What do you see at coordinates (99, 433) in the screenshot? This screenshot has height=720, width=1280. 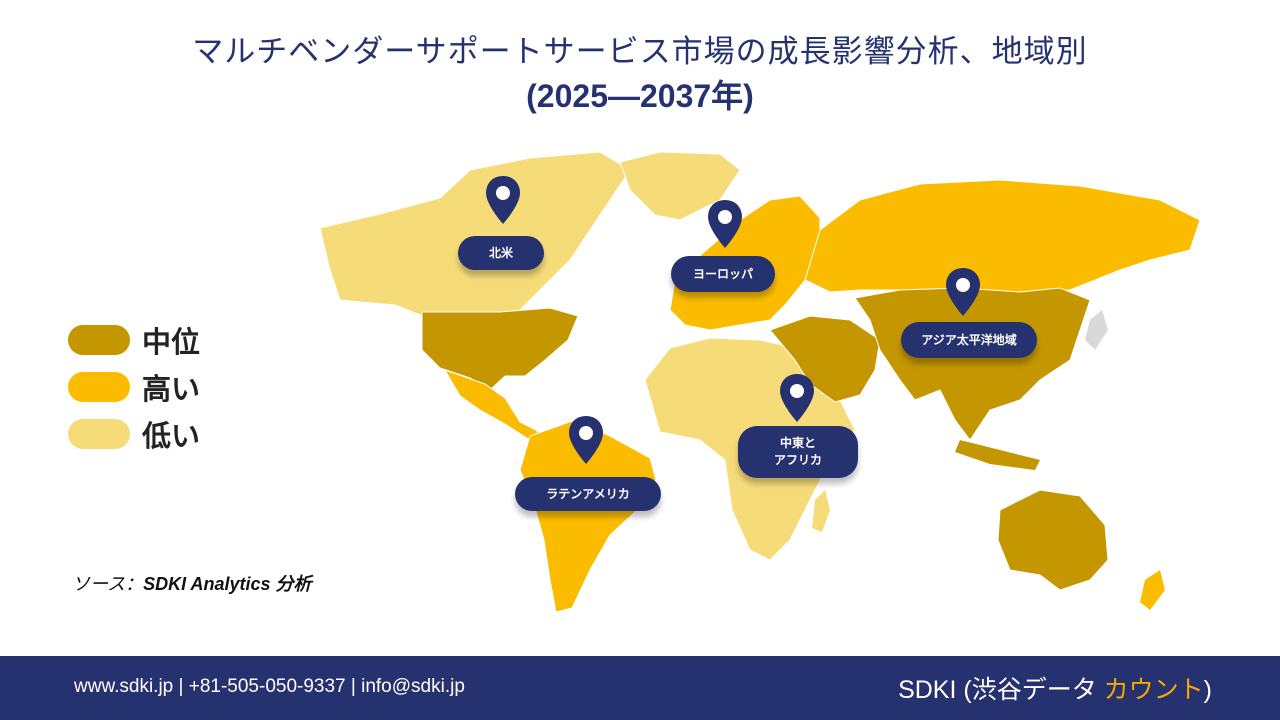 I see `legend-swatch-low` at bounding box center [99, 433].